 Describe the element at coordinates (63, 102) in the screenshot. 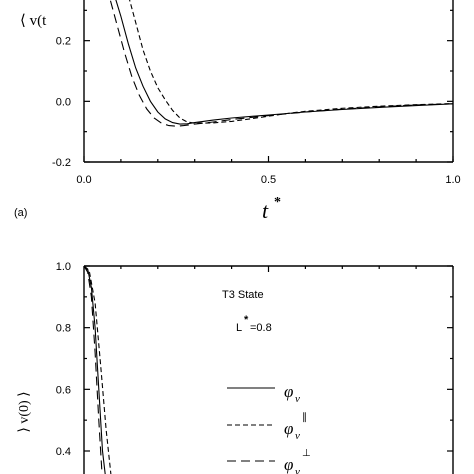

I see `panel-a-y-tick-label: 0.0` at that location.